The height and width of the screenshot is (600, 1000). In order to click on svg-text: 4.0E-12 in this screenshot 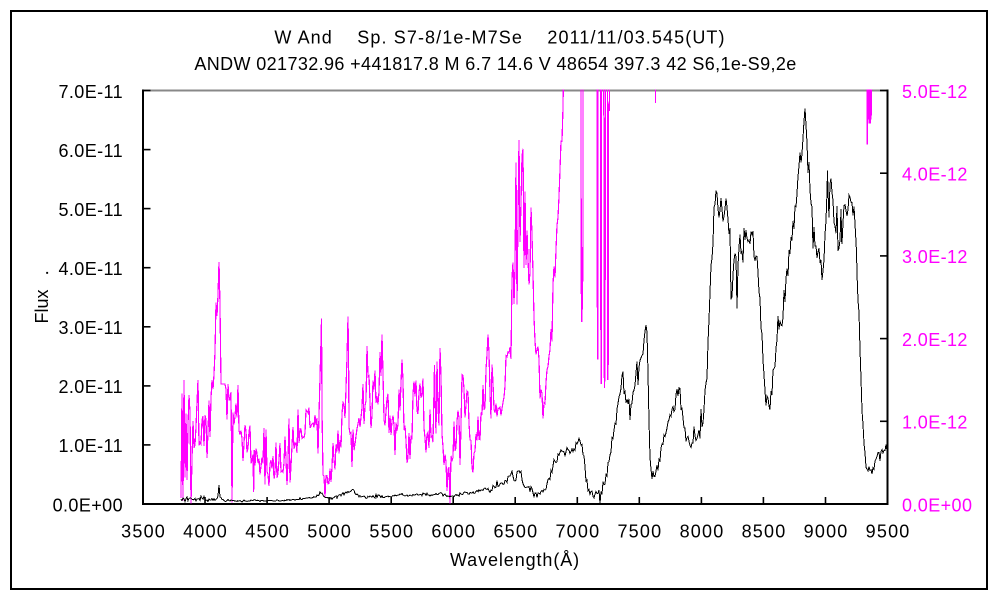, I will do `click(935, 175)`.